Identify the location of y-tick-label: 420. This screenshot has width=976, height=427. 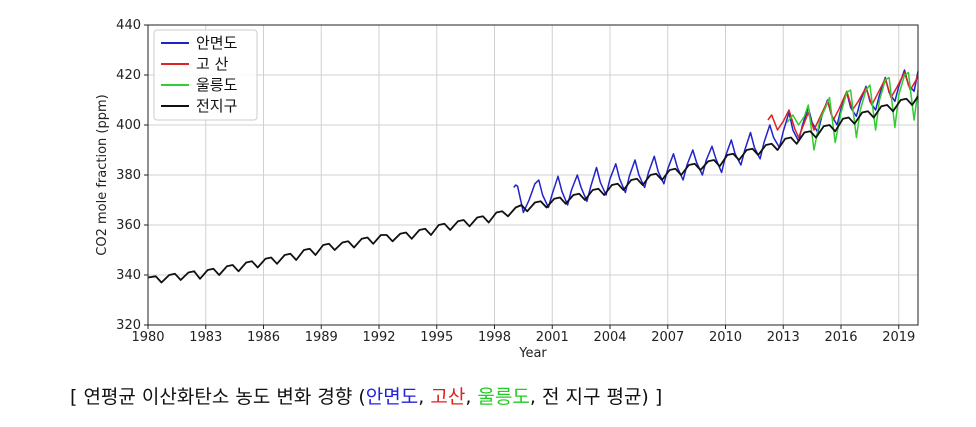
(128, 75).